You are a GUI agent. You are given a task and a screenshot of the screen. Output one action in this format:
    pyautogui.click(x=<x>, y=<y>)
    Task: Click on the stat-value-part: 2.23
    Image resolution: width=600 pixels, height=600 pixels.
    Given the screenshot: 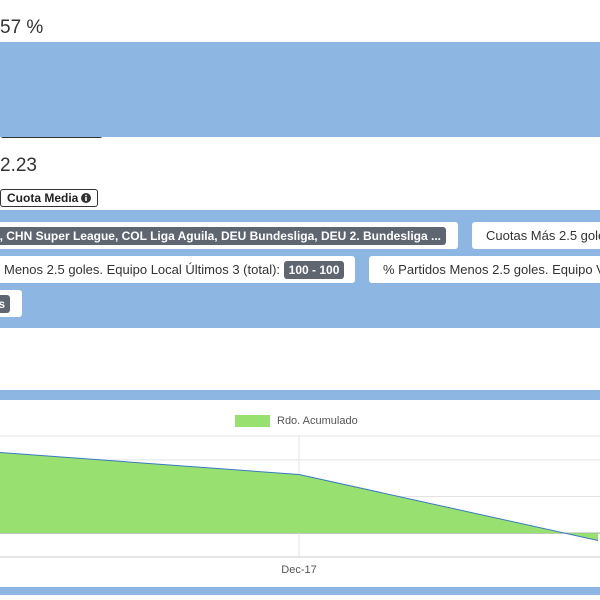 What is the action you would take?
    pyautogui.click(x=18, y=165)
    